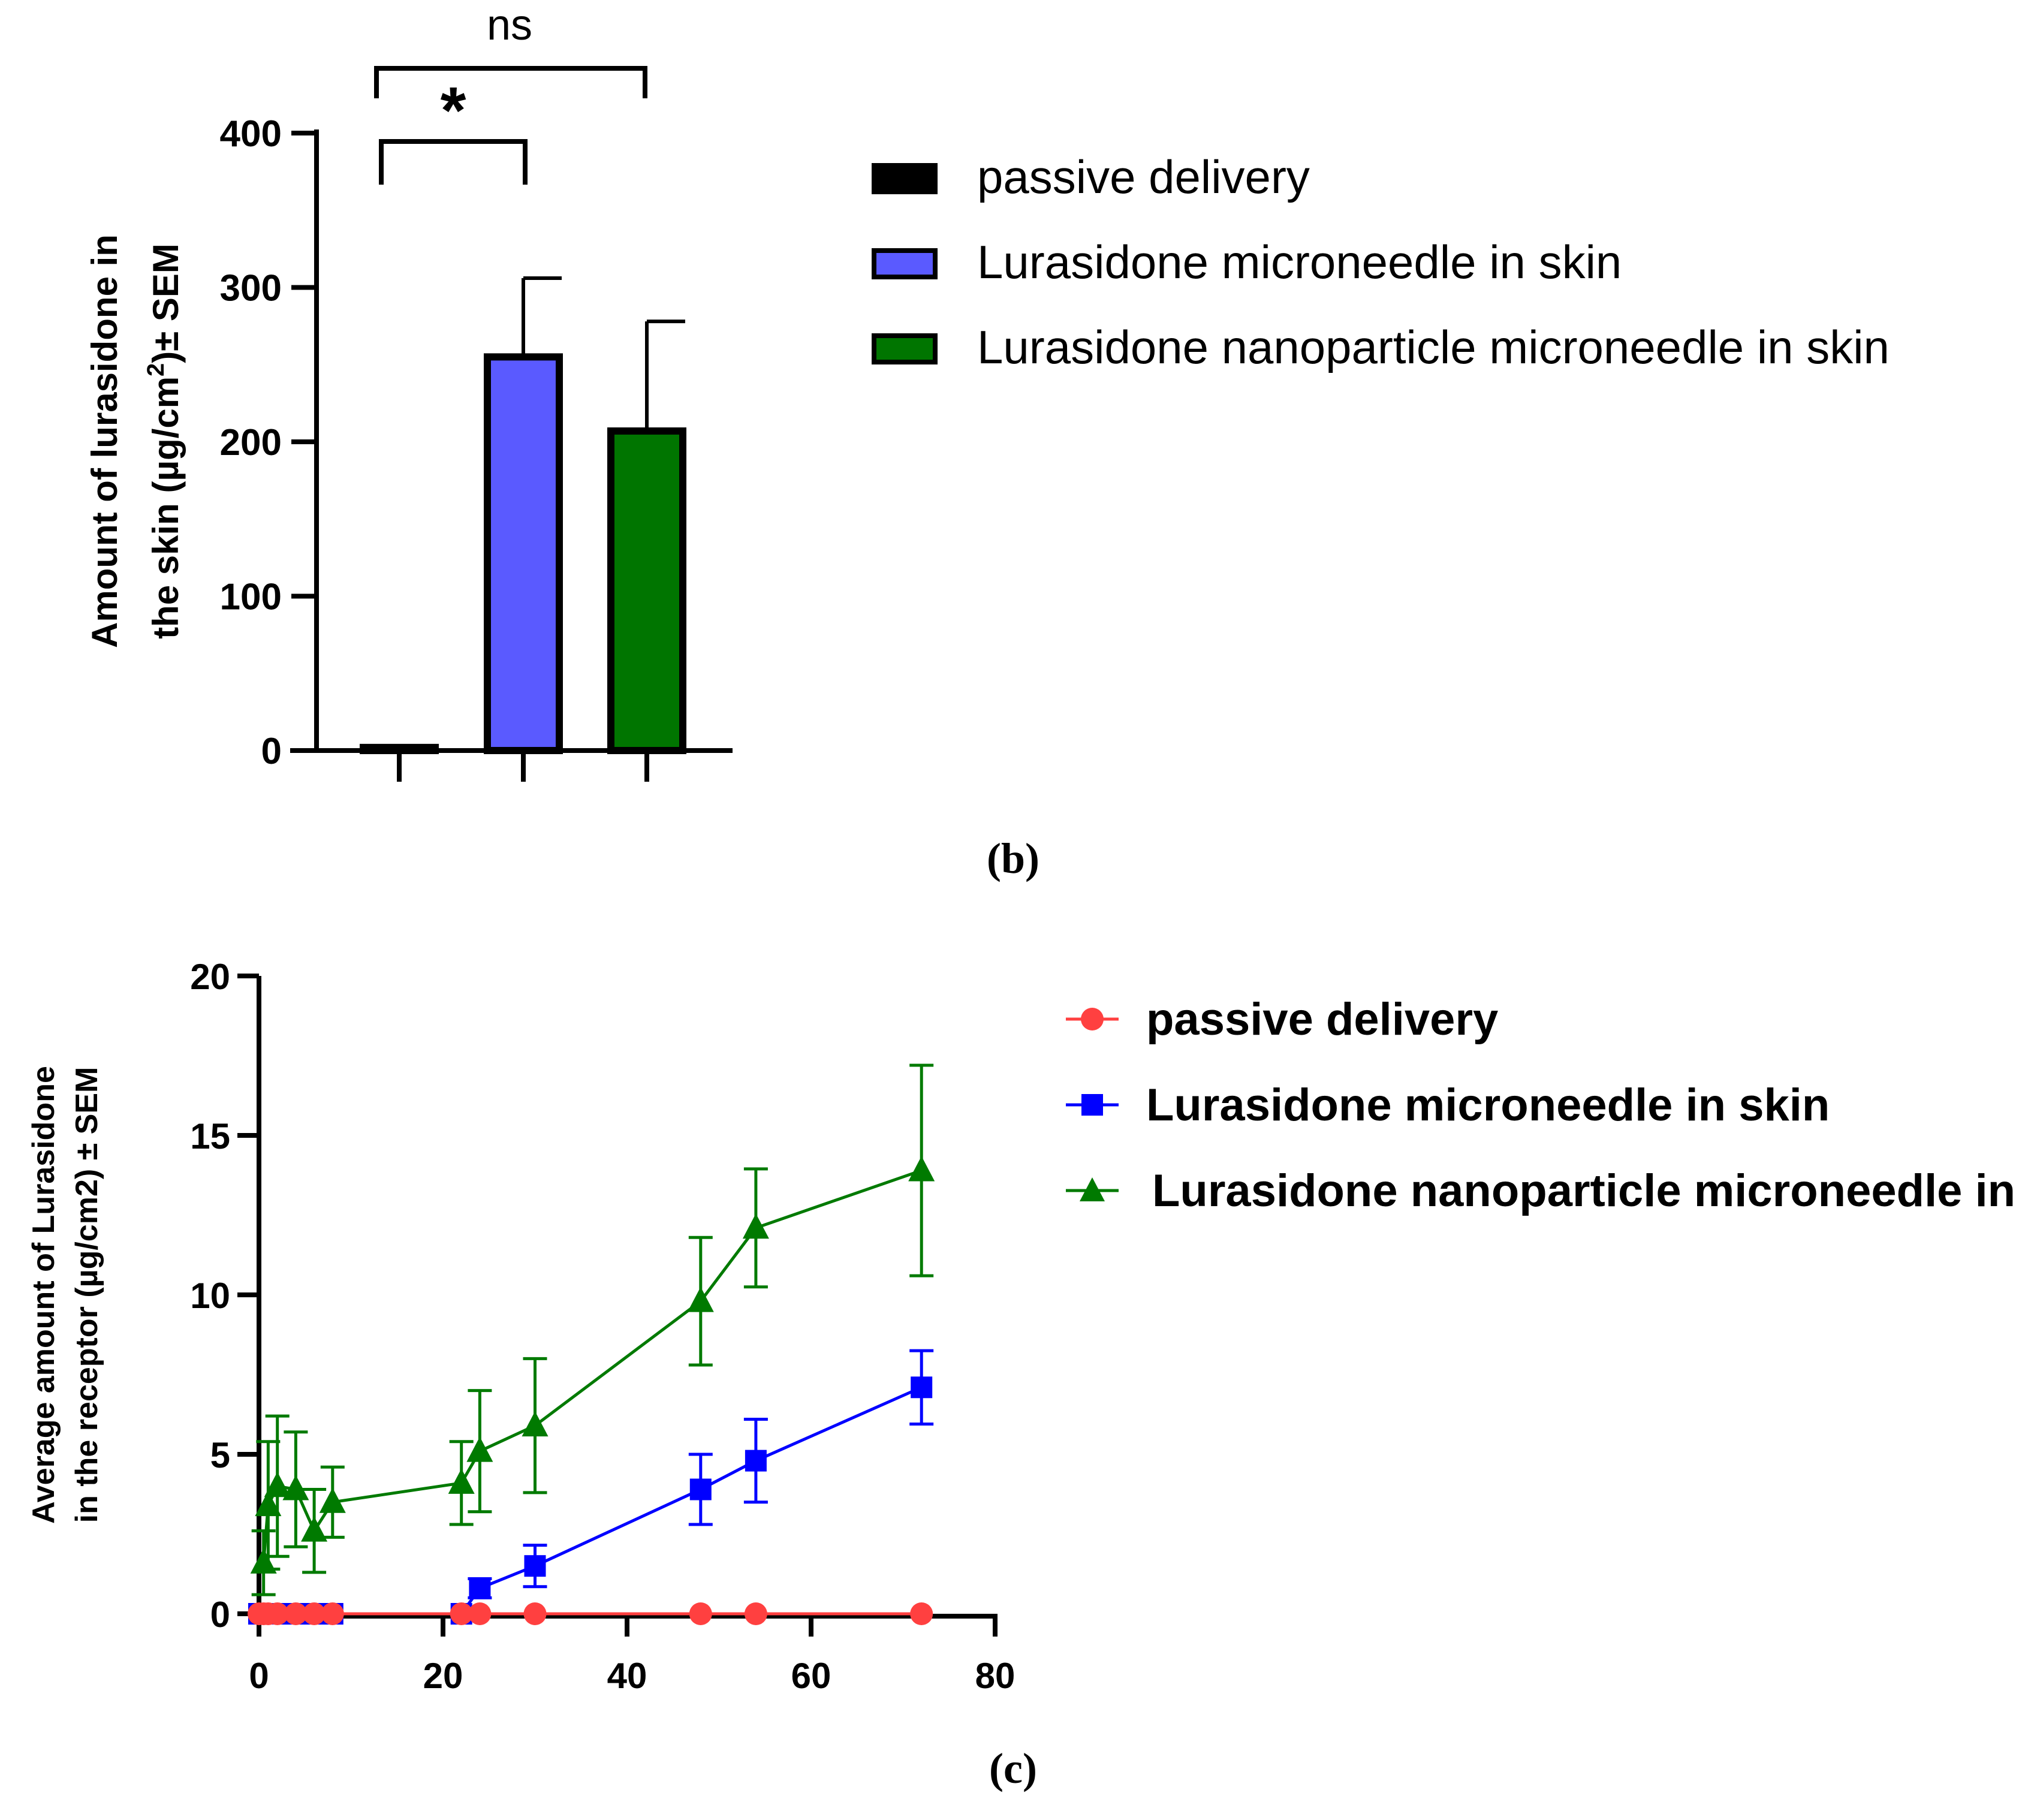 The image size is (2022, 1820). I want to click on legend-marker-nanoparticle, so click(1092, 1189).